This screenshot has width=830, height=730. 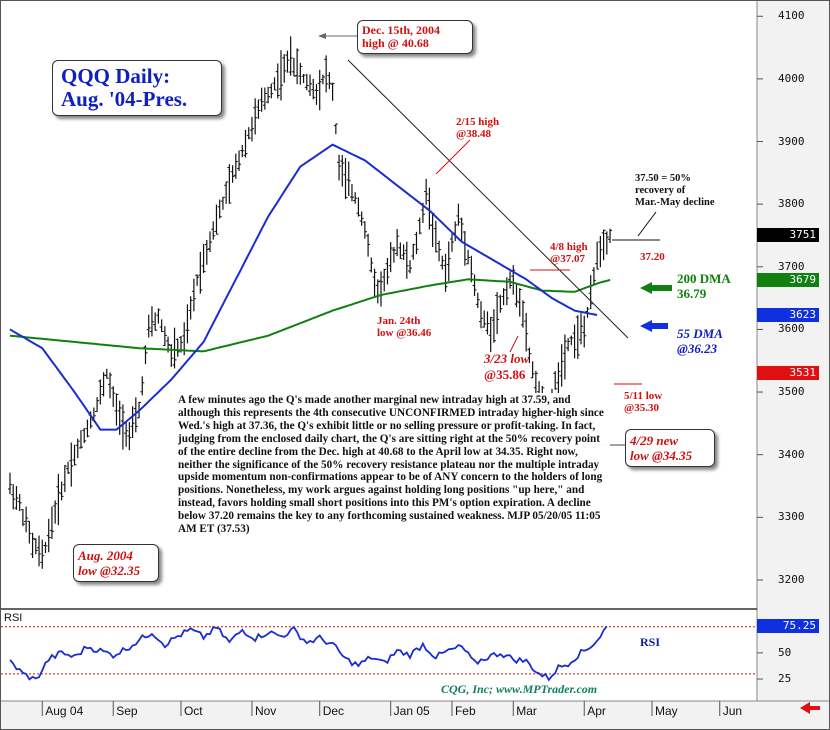 I want to click on title-line-1: QQQ Daily:, so click(x=116, y=76).